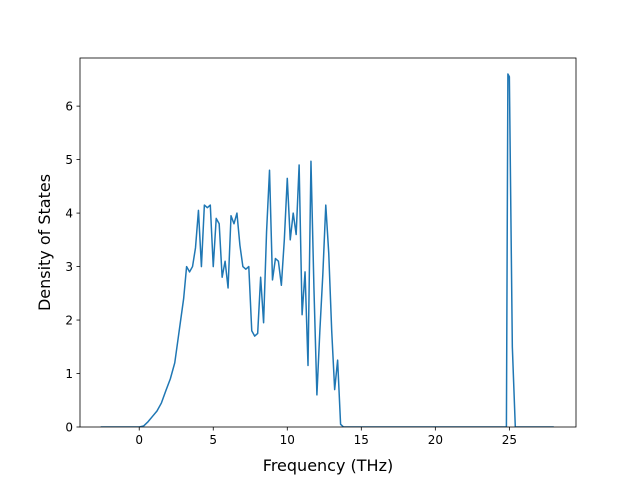 The image size is (640, 480). Describe the element at coordinates (361, 440) in the screenshot. I see `x-tick-label: 15` at that location.